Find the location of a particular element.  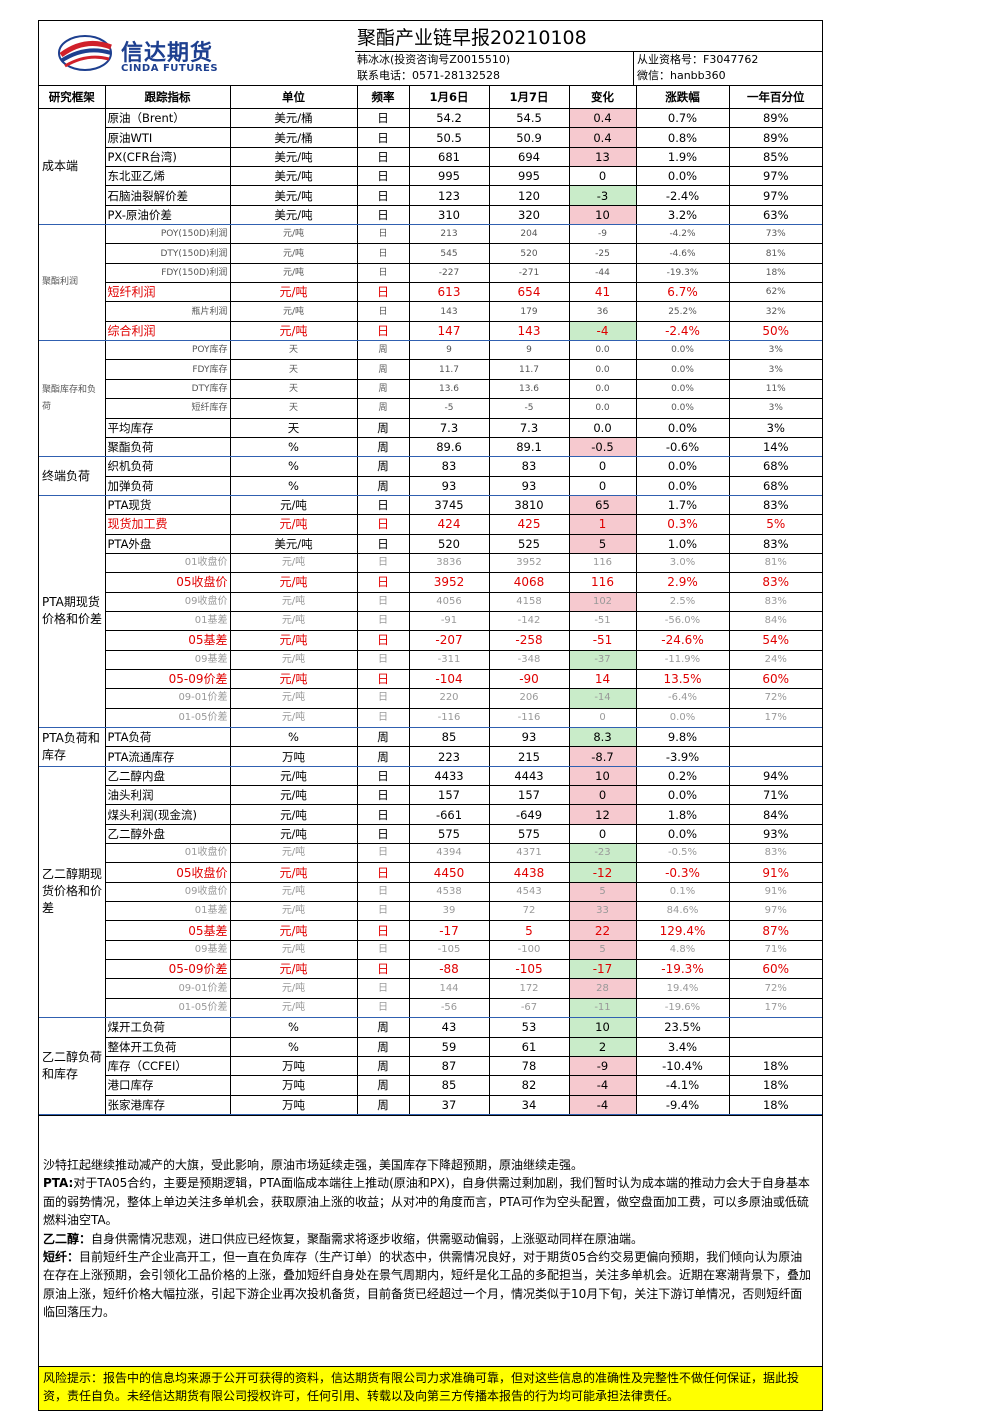

framework-cell: 终端负荷 is located at coordinates (72, 476).